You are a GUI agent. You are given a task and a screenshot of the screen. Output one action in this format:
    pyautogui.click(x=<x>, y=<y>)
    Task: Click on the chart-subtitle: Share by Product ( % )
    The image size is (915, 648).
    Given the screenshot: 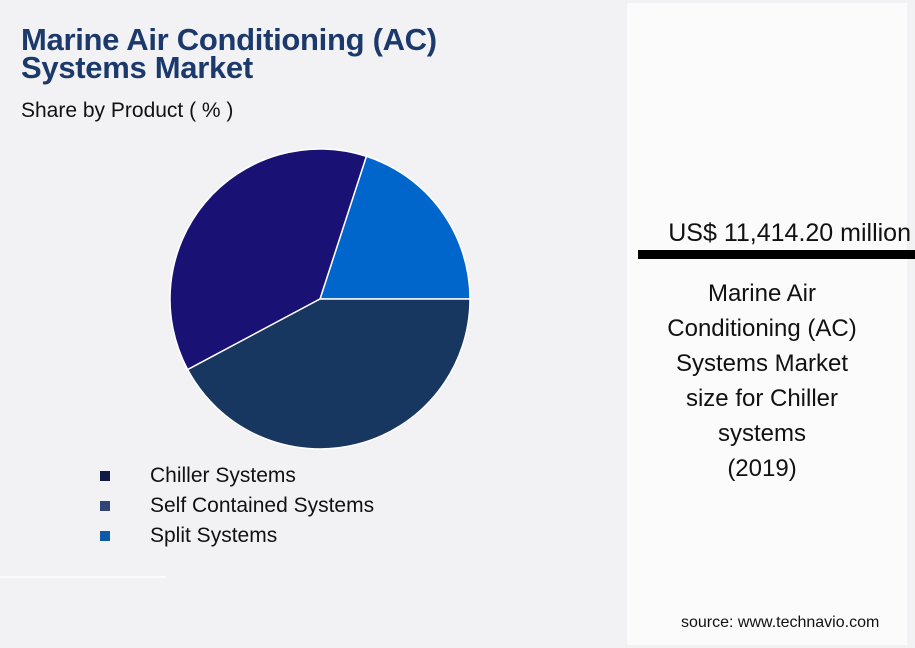 What is the action you would take?
    pyautogui.click(x=127, y=110)
    